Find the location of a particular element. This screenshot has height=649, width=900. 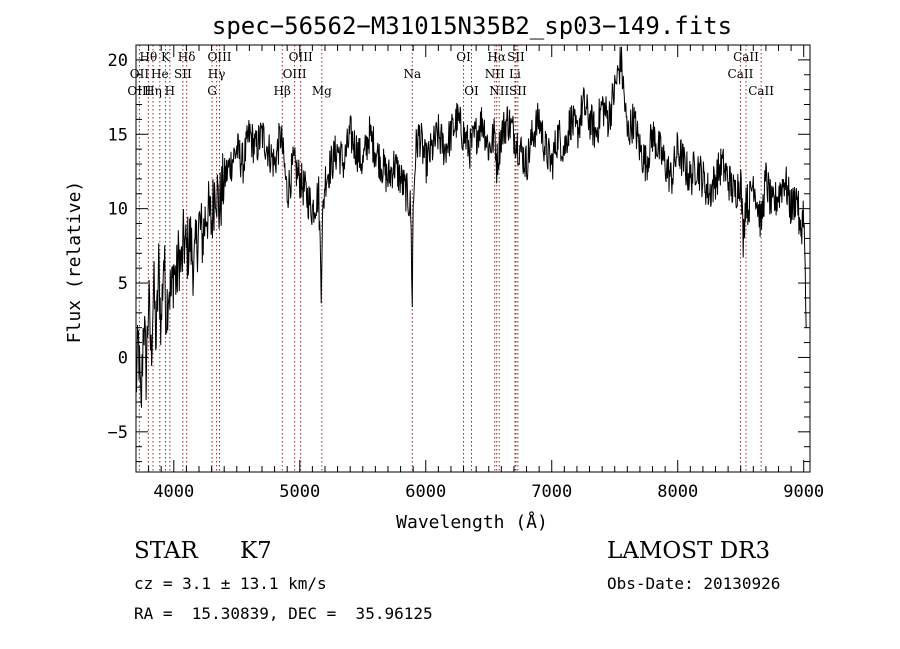

line-marker-label: He is located at coordinates (160, 74).